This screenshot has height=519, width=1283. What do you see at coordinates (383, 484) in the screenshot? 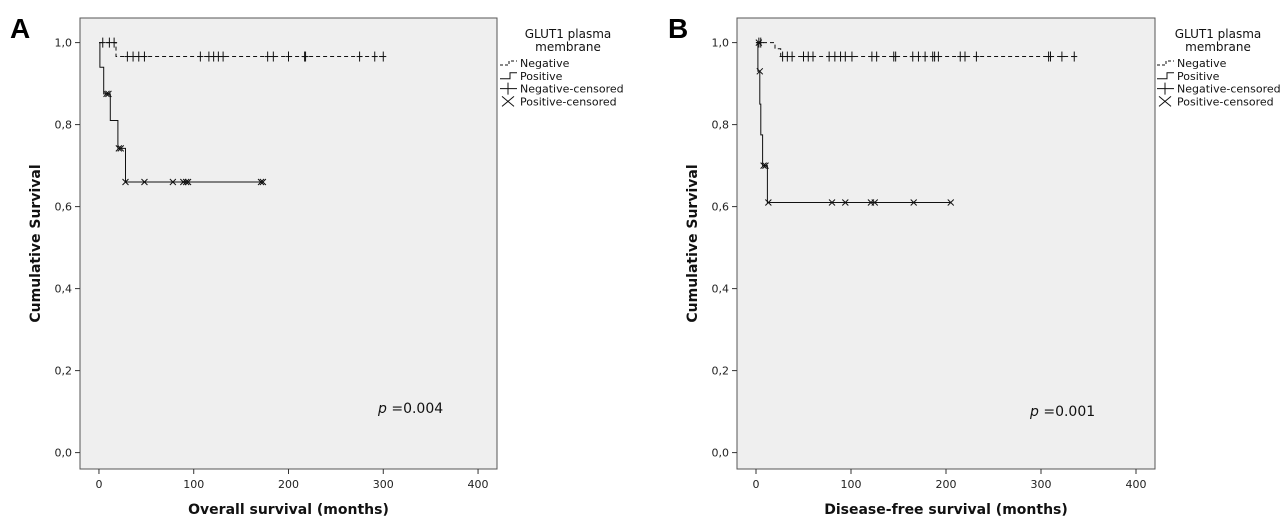
I see `x-tick-label: 300` at bounding box center [383, 484].